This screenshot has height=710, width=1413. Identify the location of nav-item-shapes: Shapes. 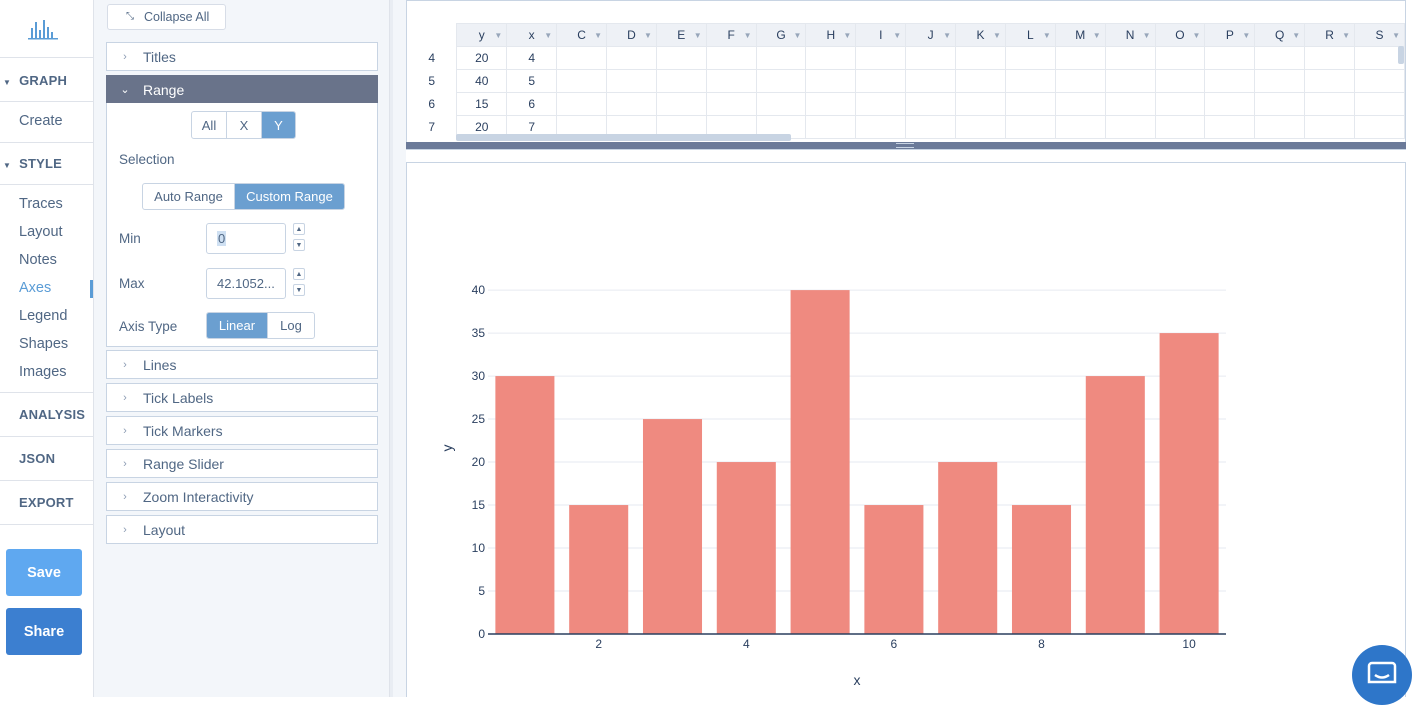
(44, 344).